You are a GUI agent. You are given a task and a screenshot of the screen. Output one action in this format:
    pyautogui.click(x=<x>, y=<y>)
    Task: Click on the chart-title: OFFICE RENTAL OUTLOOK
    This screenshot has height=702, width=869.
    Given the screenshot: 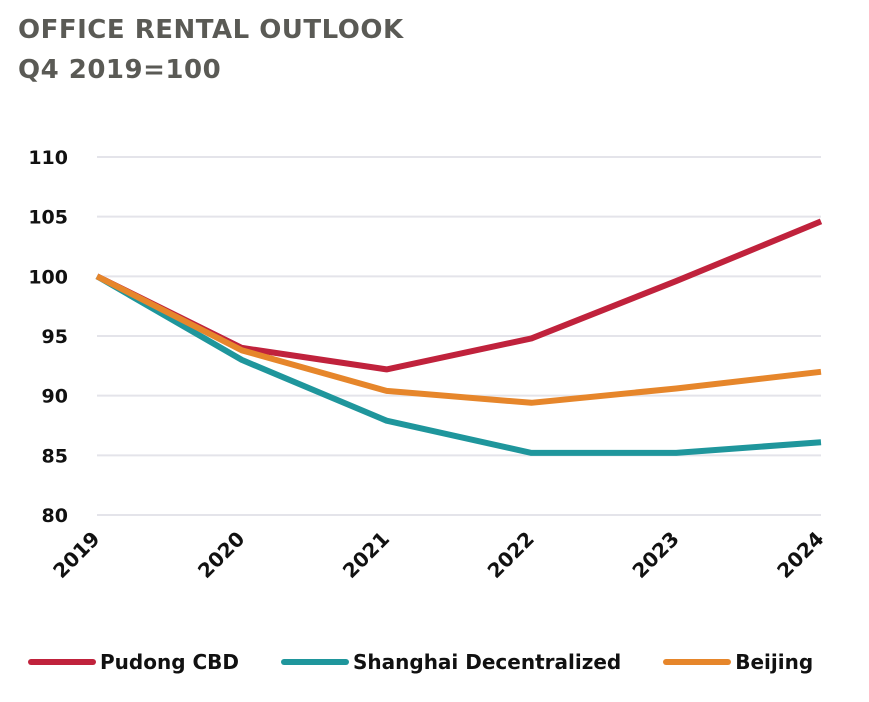 What is the action you would take?
    pyautogui.click(x=211, y=30)
    